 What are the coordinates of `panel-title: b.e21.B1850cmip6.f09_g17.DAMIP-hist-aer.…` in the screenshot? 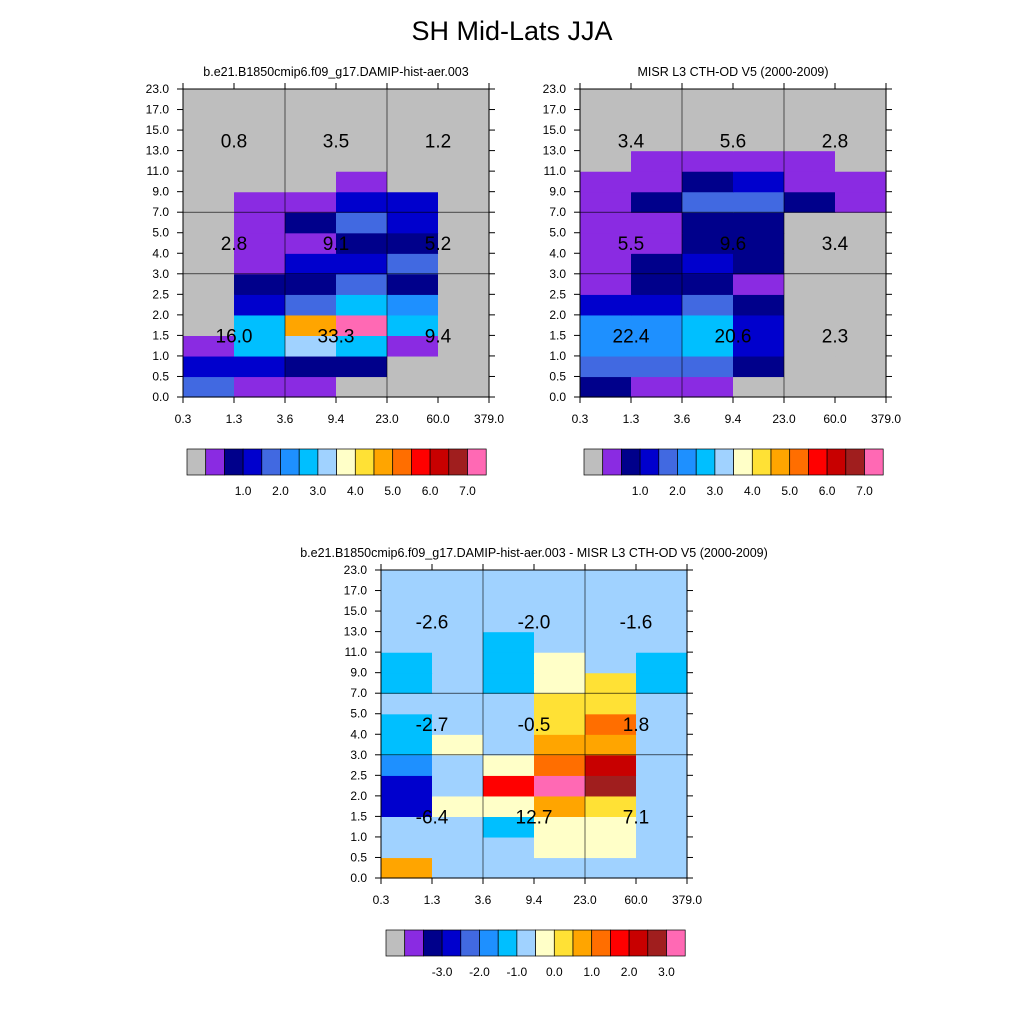 It's located at (534, 553).